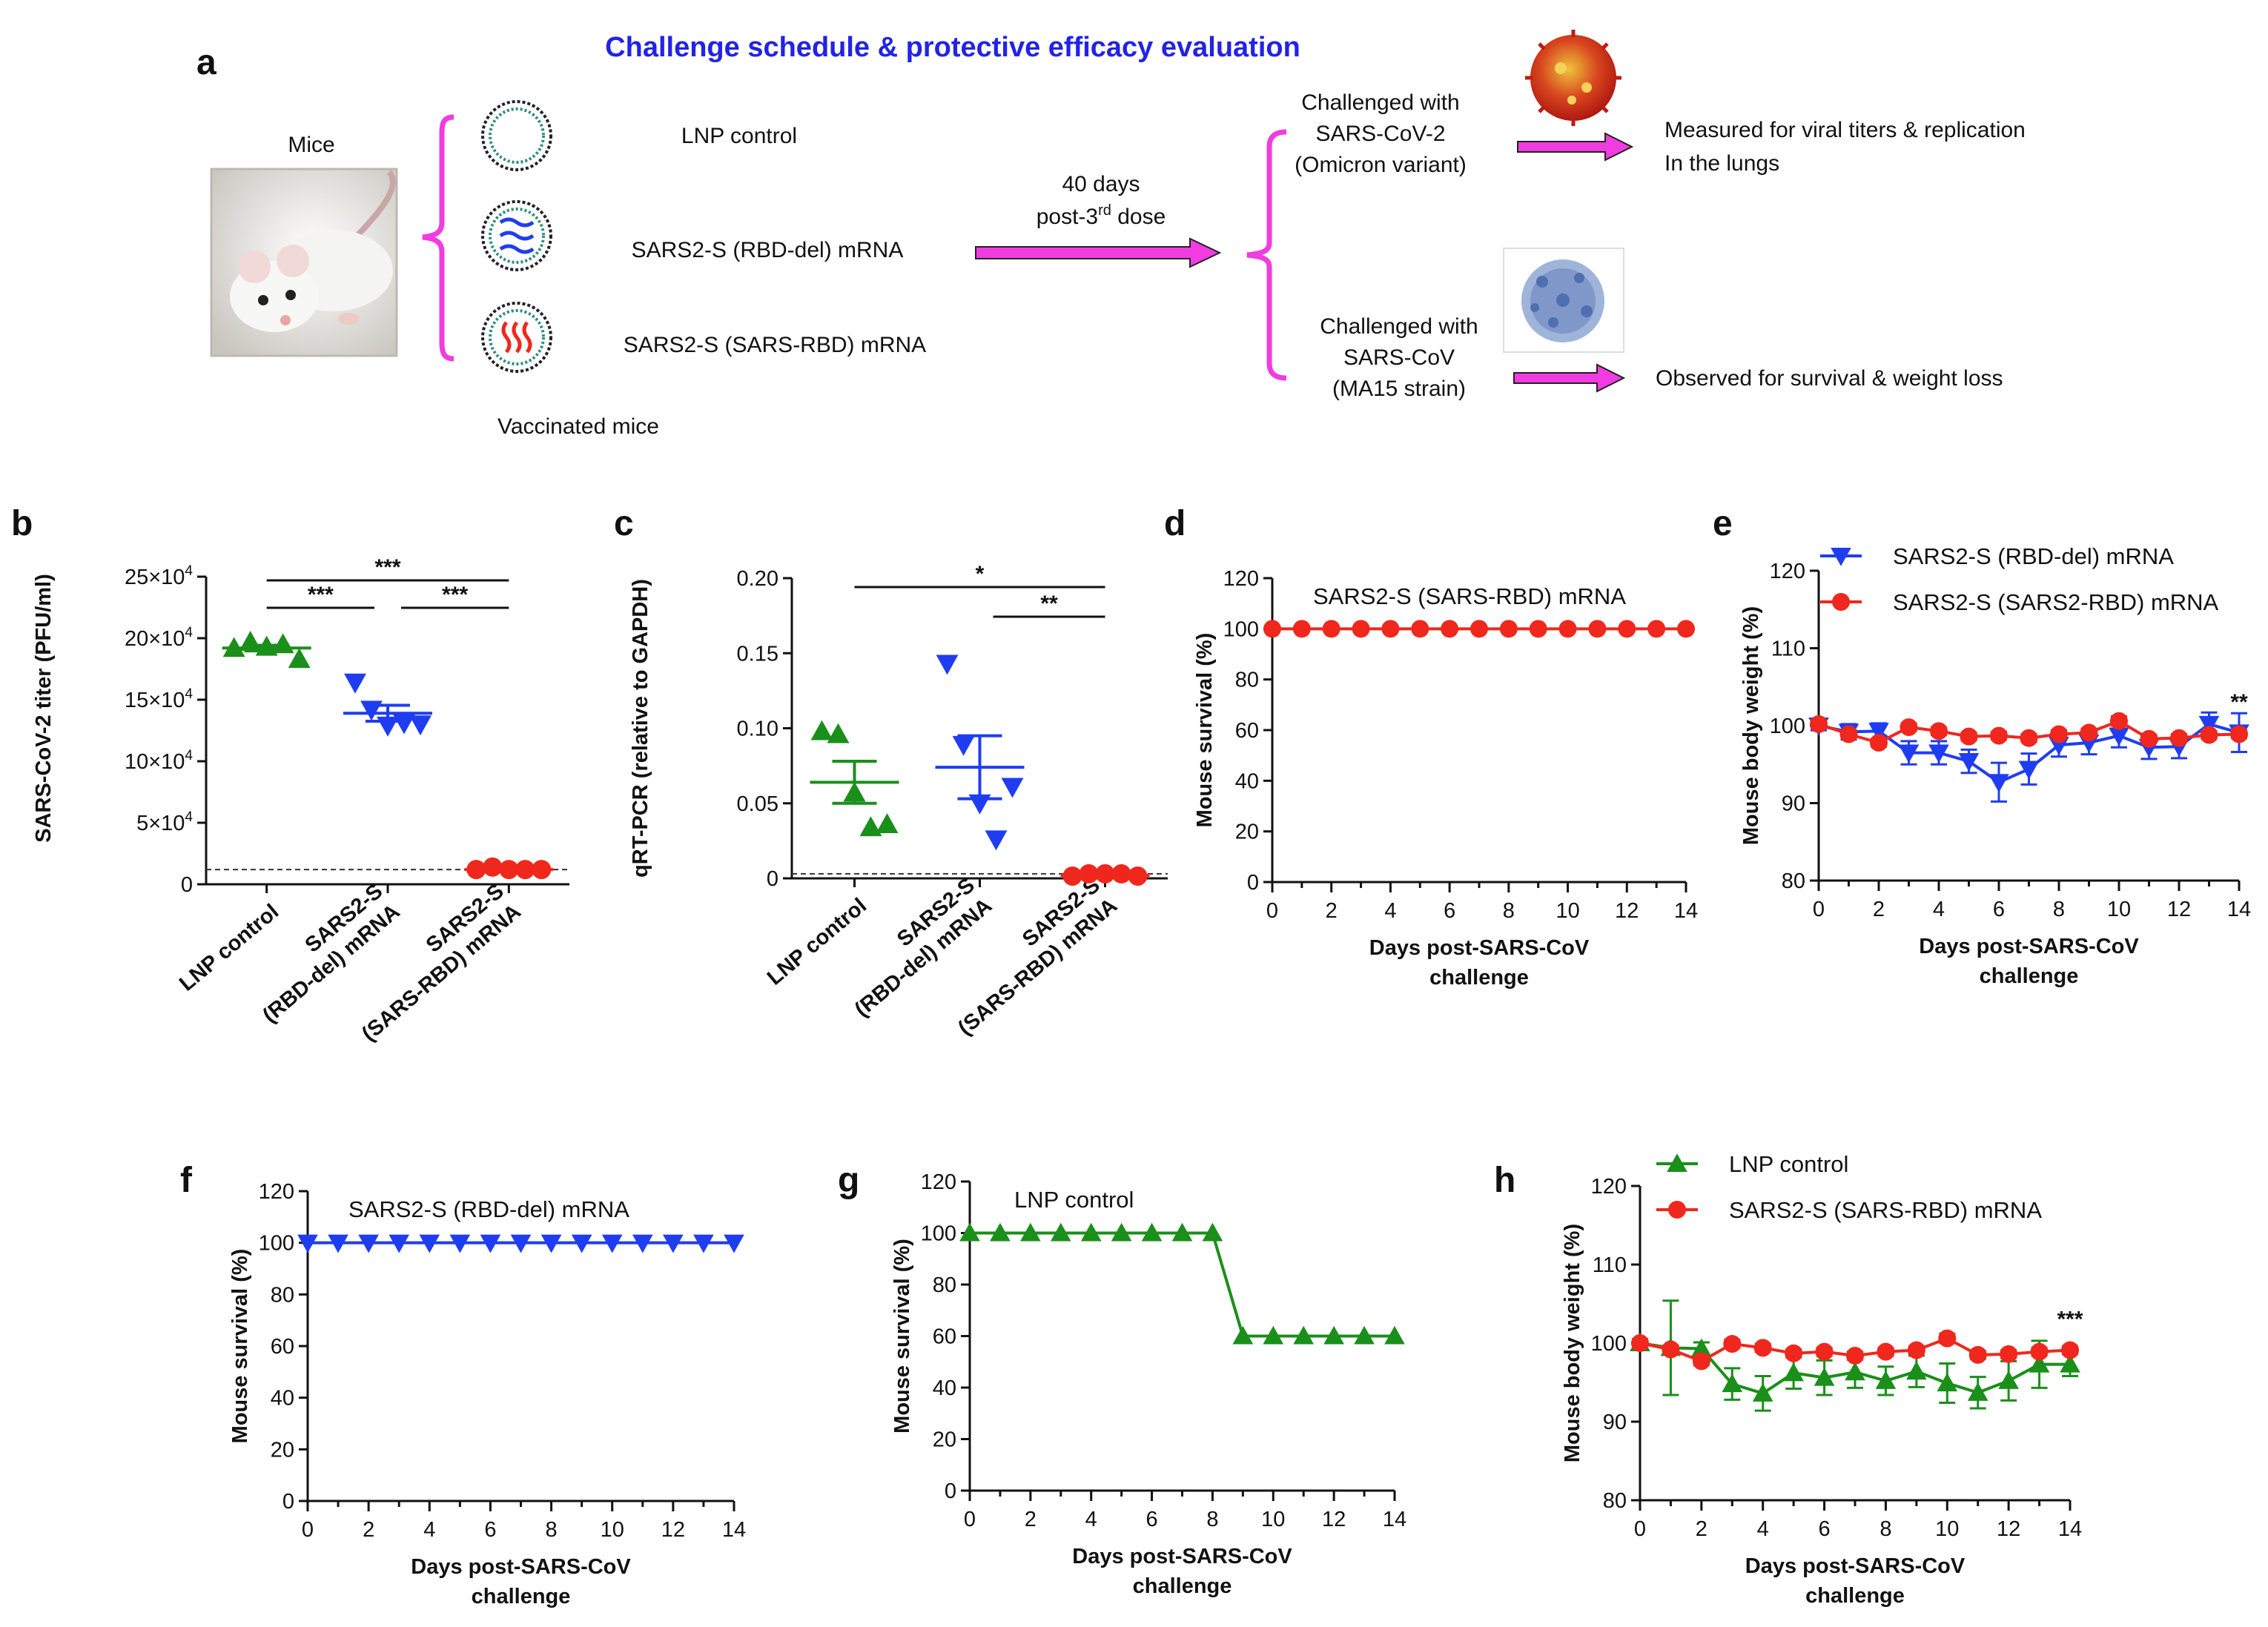  I want to click on y-tick-label: 20, so click(944, 1440).